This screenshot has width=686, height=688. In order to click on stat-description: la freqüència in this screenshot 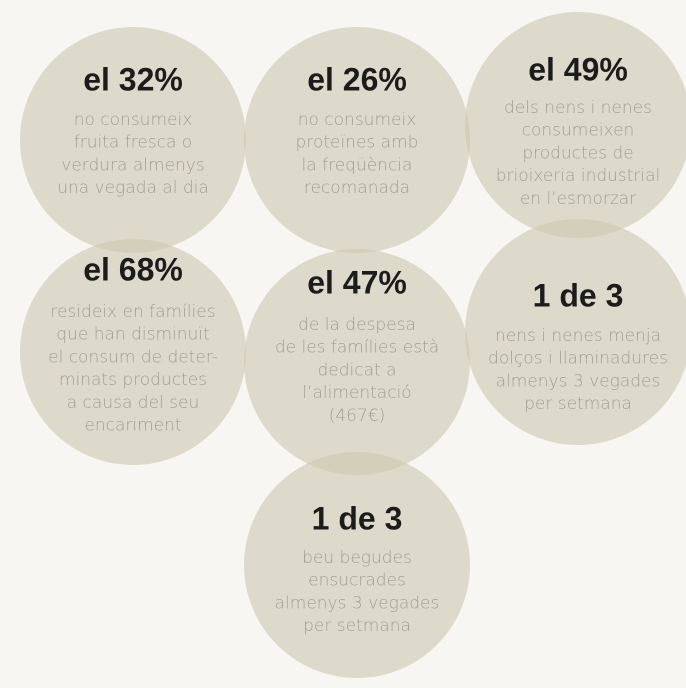, I will do `click(357, 165)`.